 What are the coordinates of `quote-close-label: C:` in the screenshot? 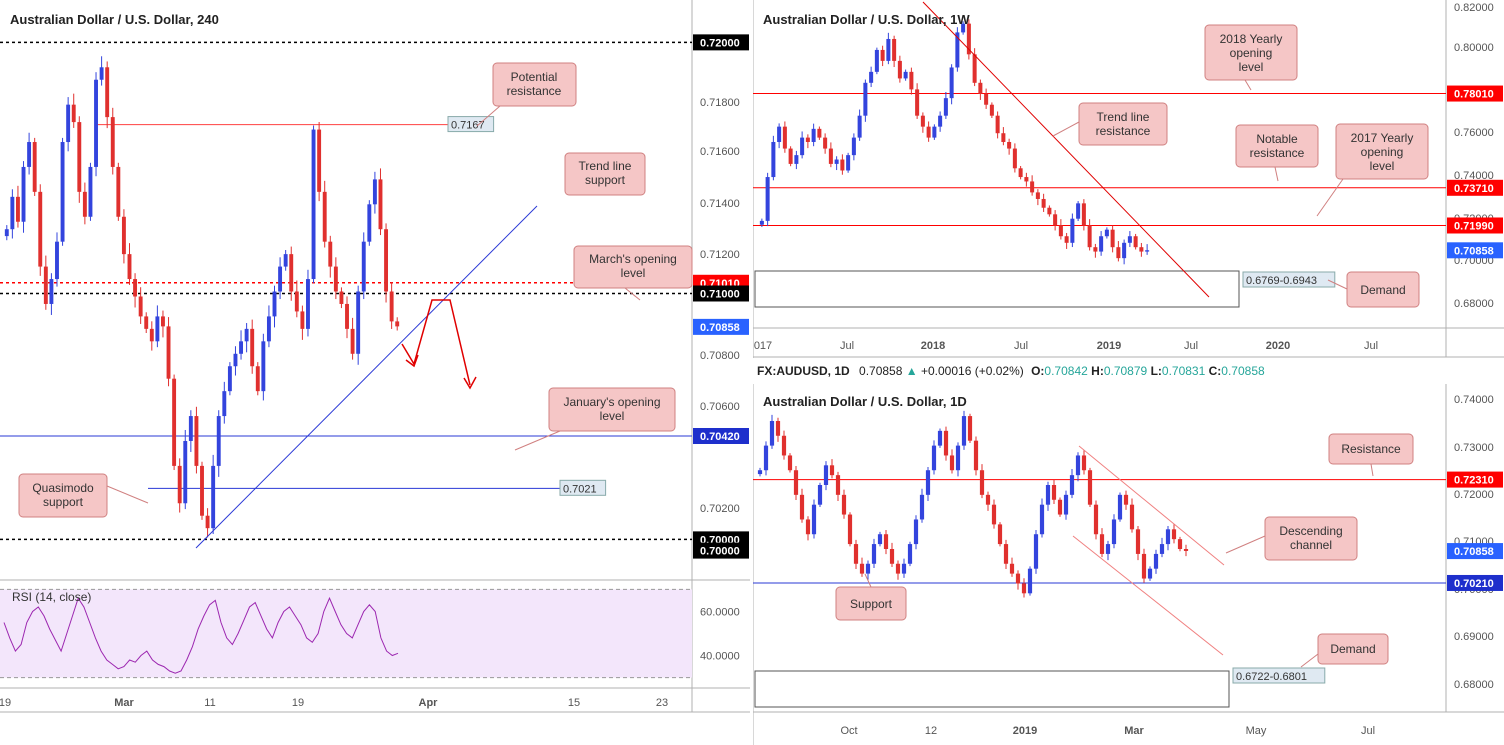 It's located at (1215, 371).